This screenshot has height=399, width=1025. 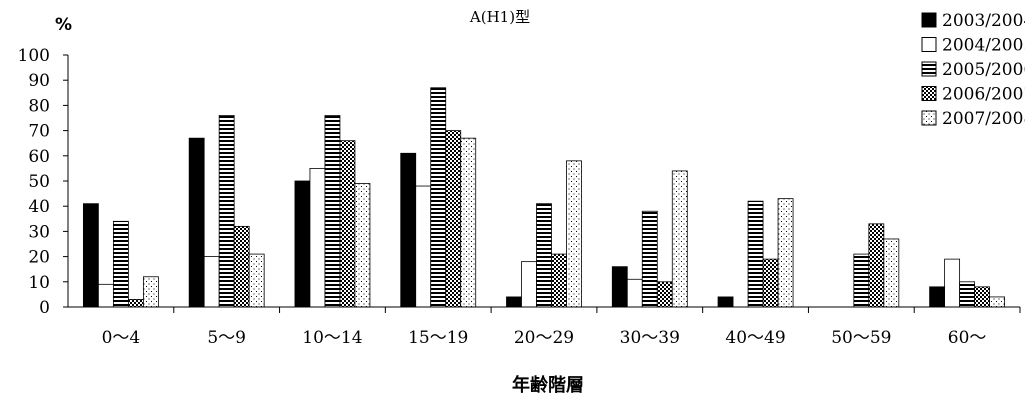 I want to click on x-axis-title: 年齢階層, so click(x=548, y=385).